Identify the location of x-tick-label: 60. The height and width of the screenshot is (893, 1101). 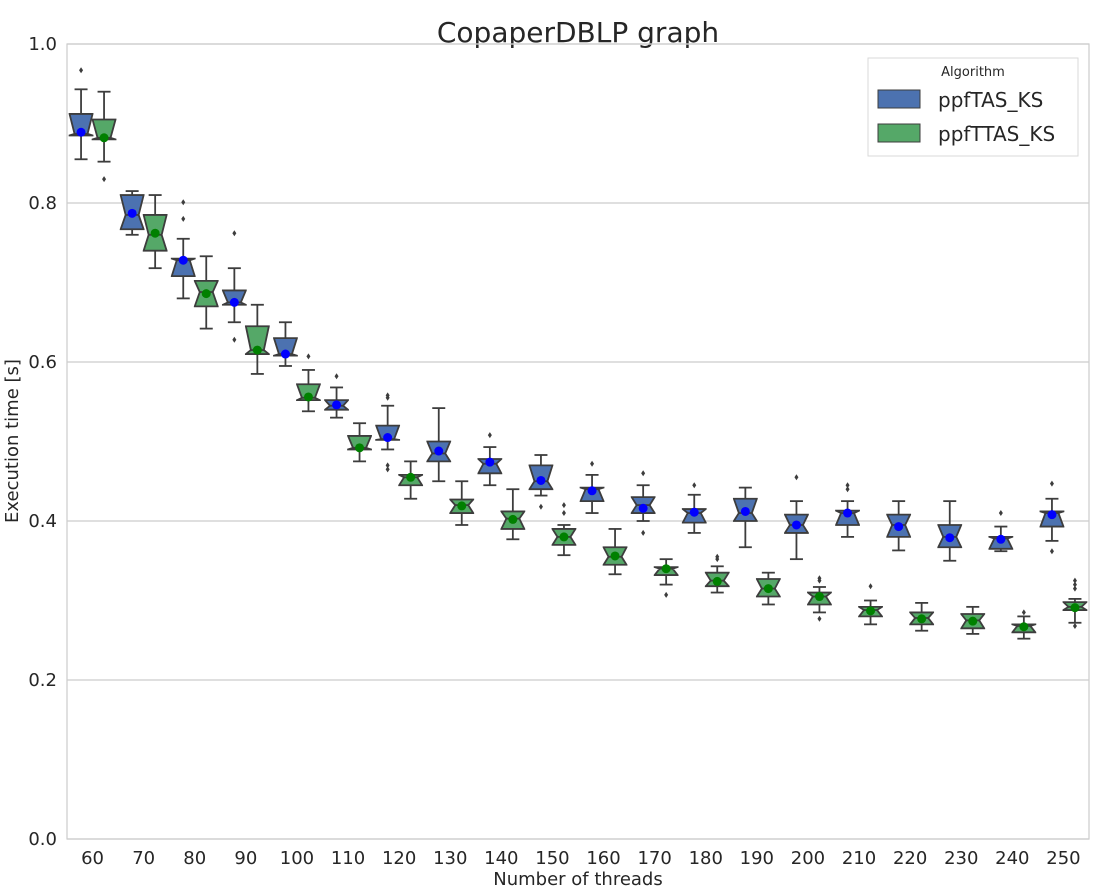
(92, 858).